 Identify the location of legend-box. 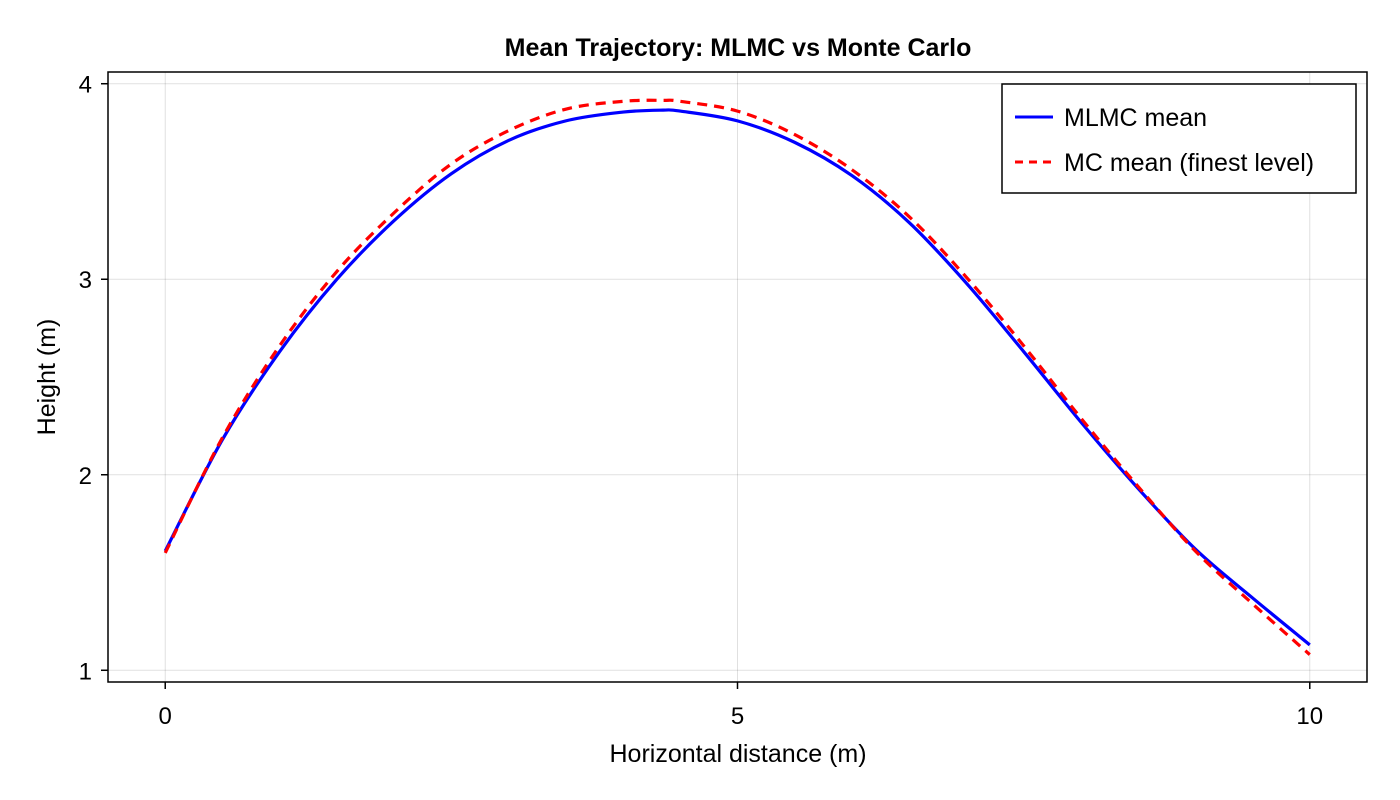
(1179, 138).